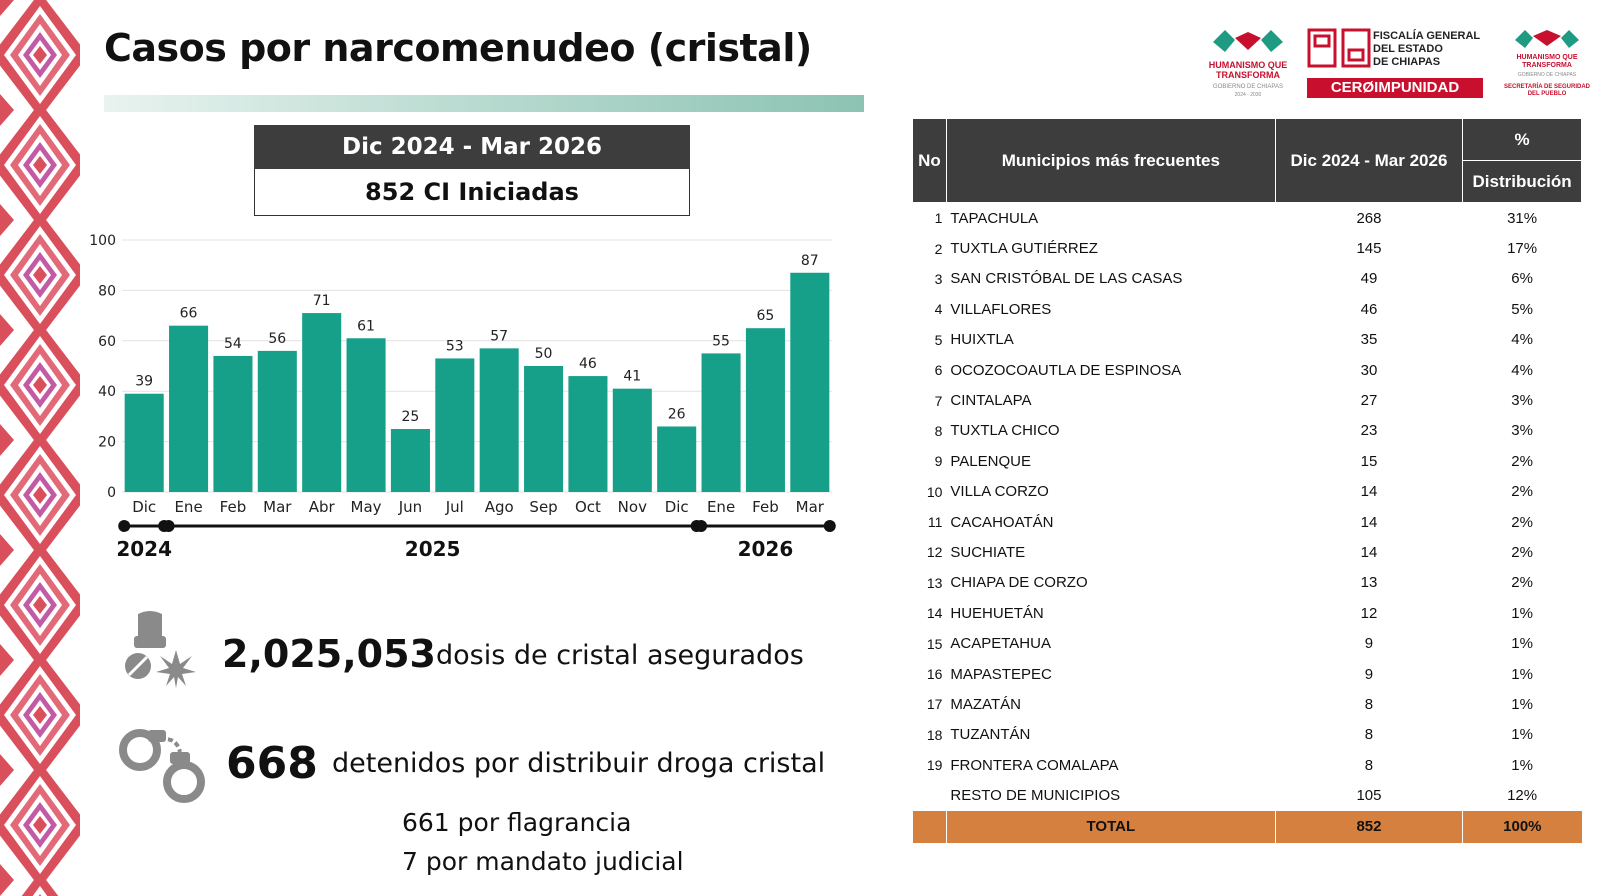 The width and height of the screenshot is (1600, 896). What do you see at coordinates (721, 507) in the screenshot?
I see `x-tick-label: Ene` at bounding box center [721, 507].